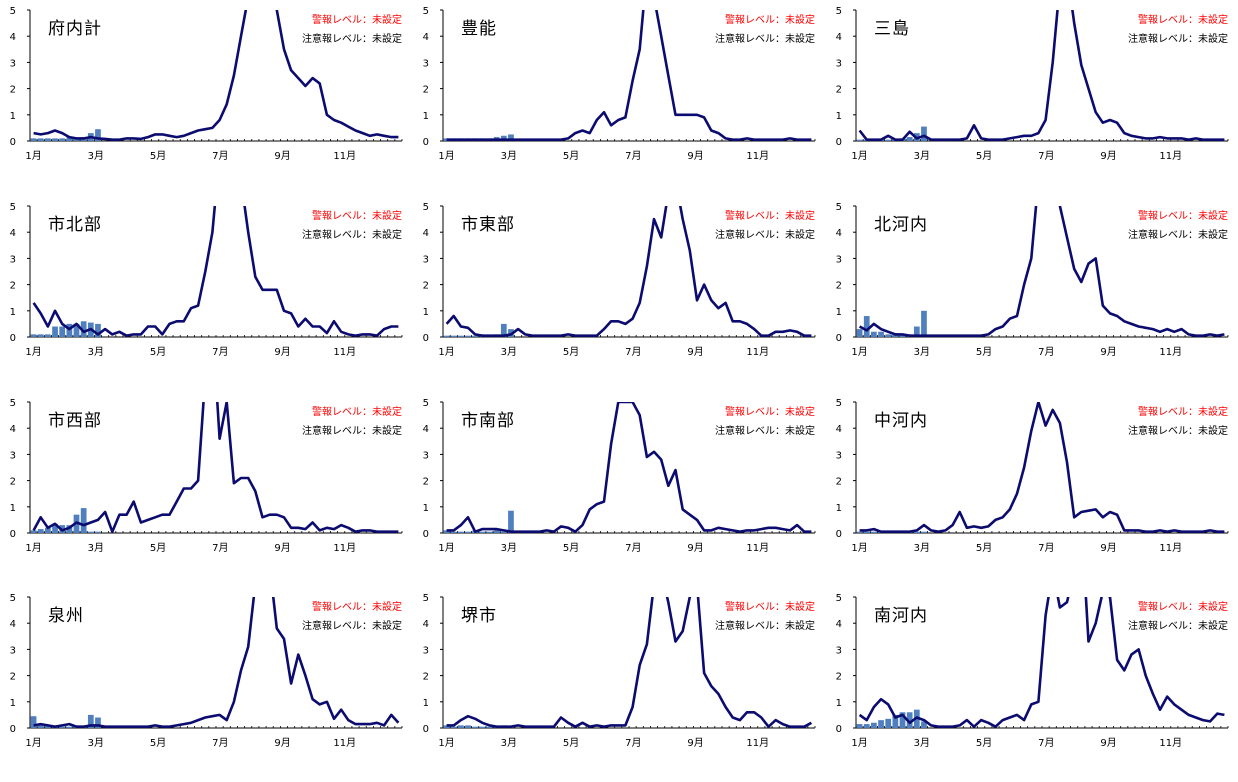 The height and width of the screenshot is (782, 1238). I want to click on chart-title: 堺市, so click(479, 616).